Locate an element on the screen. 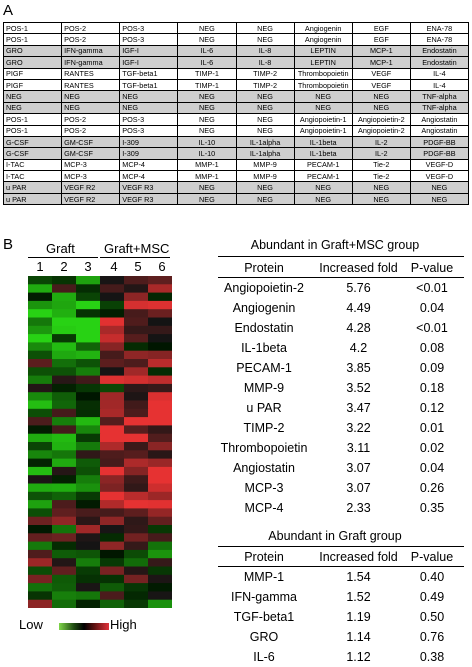 The height and width of the screenshot is (667, 472). fold-cell: 3.11 is located at coordinates (358, 448).